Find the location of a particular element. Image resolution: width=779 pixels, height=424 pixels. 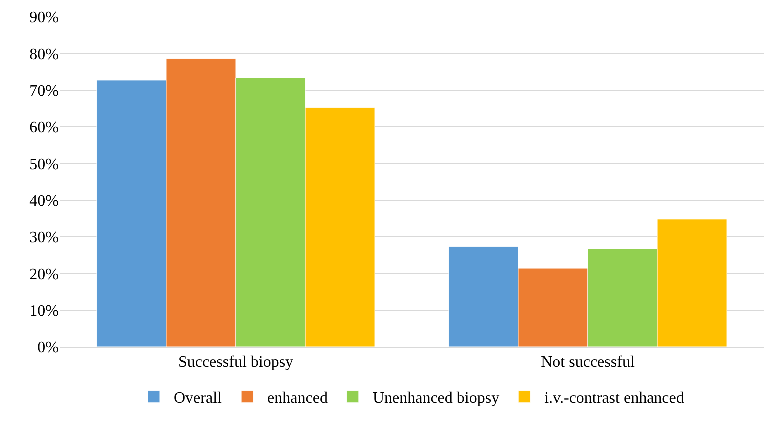

y-tick-label: 80% is located at coordinates (44, 55).